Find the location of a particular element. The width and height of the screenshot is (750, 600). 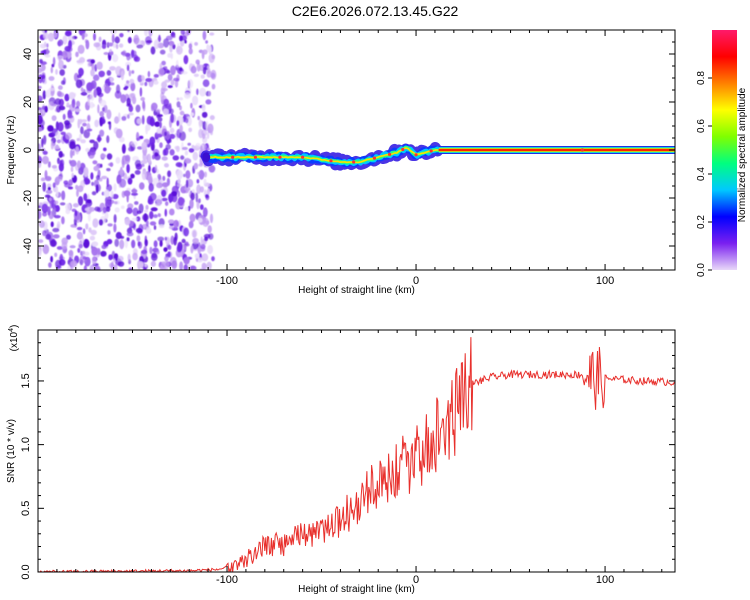

colorbar is located at coordinates (724, 150).